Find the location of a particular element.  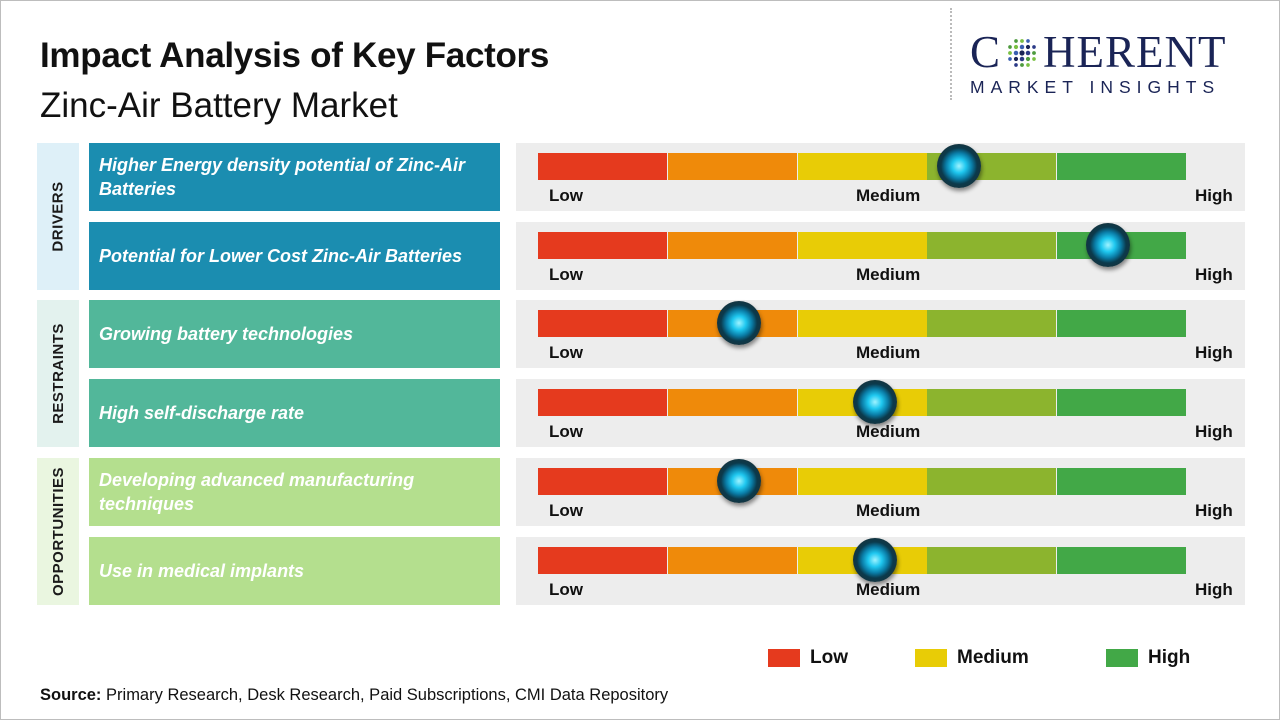

category-opportunities: OPPORTUNITIES is located at coordinates (58, 531).